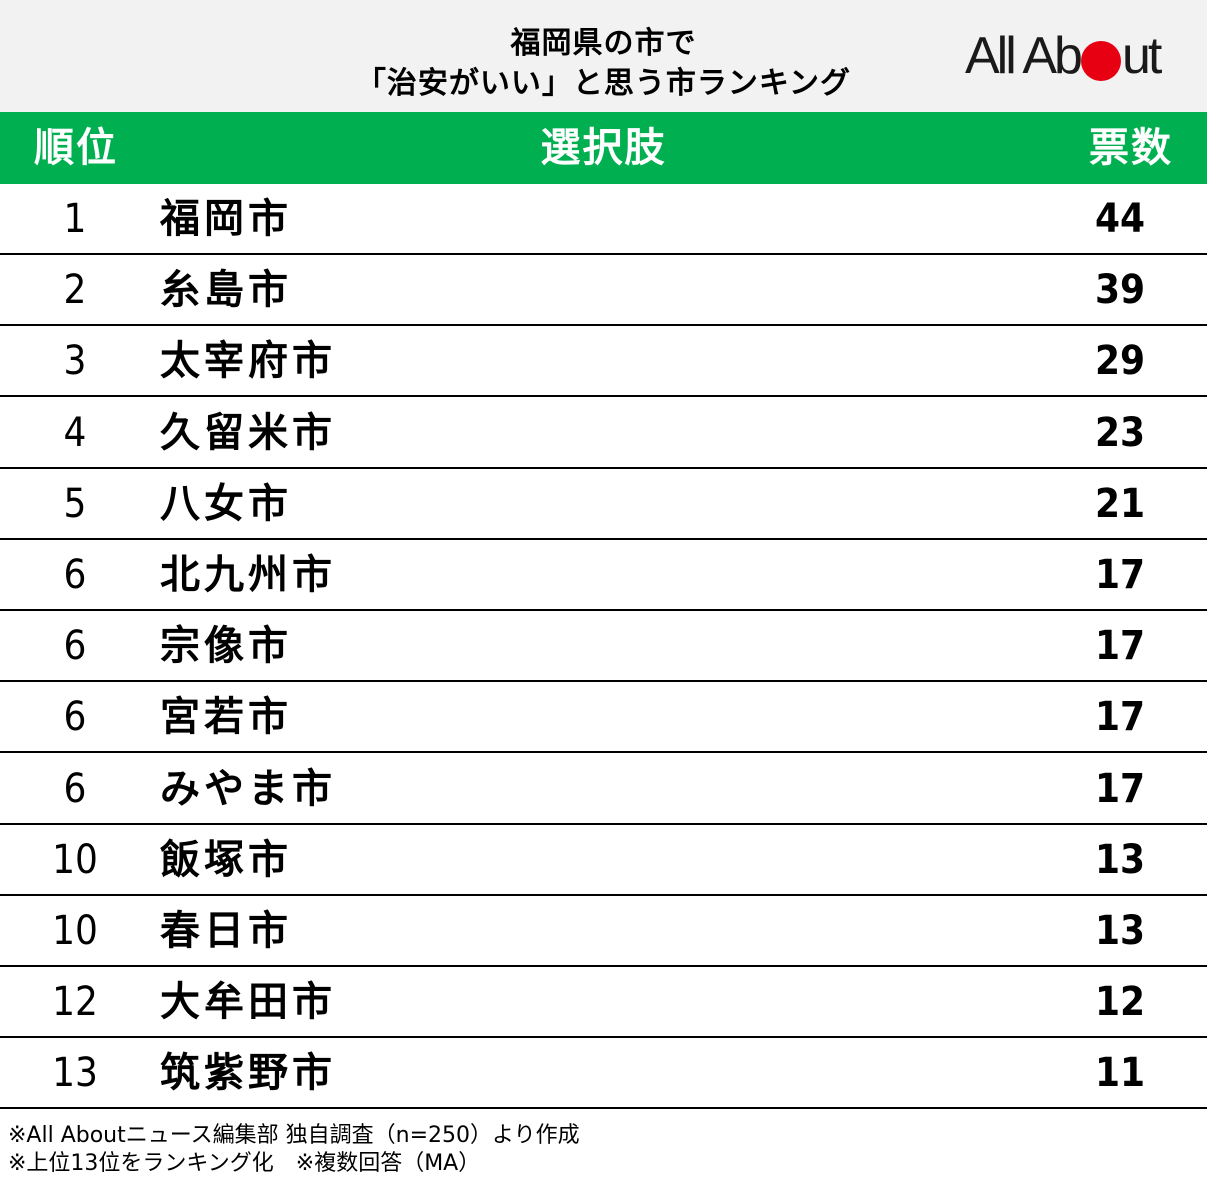  Describe the element at coordinates (294, 1135) in the screenshot. I see `footnote-source: ※All Aboutニュース編集部 独自調査（n=250）より作成` at that location.